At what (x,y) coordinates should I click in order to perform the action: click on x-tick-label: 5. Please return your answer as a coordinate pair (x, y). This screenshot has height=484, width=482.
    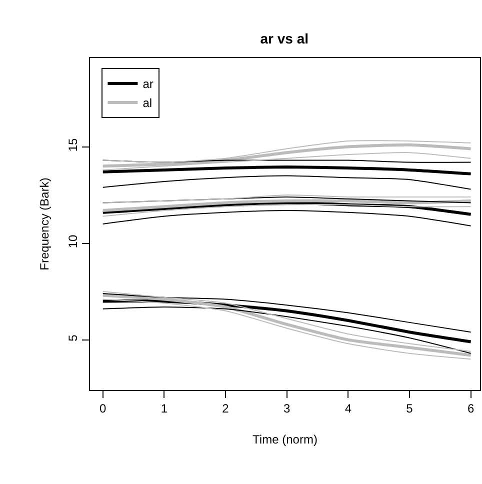
    Looking at the image, I should click on (410, 408).